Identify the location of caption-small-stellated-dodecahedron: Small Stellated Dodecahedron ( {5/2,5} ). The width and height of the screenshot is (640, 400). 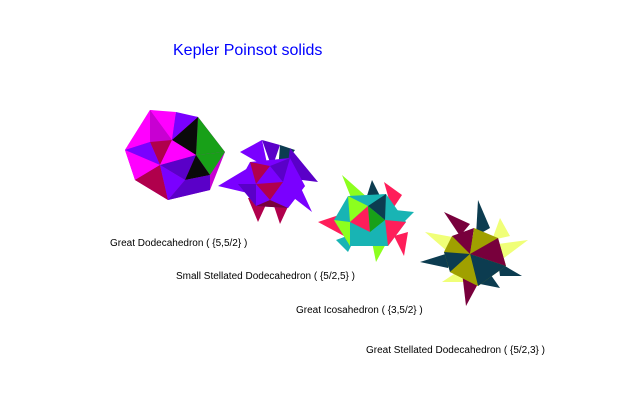
(265, 276).